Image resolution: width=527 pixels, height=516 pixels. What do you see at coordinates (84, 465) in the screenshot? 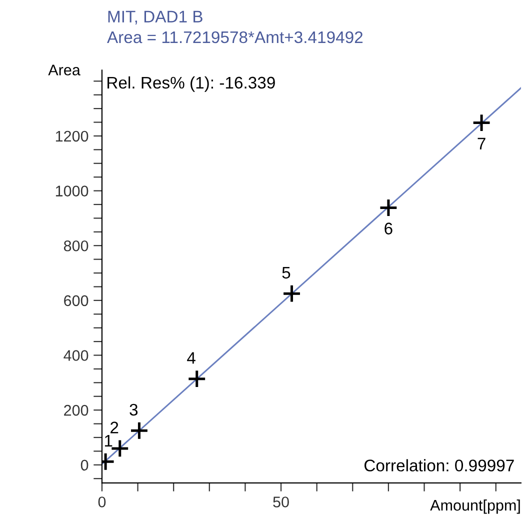
I see `y-tick-label: 0` at bounding box center [84, 465].